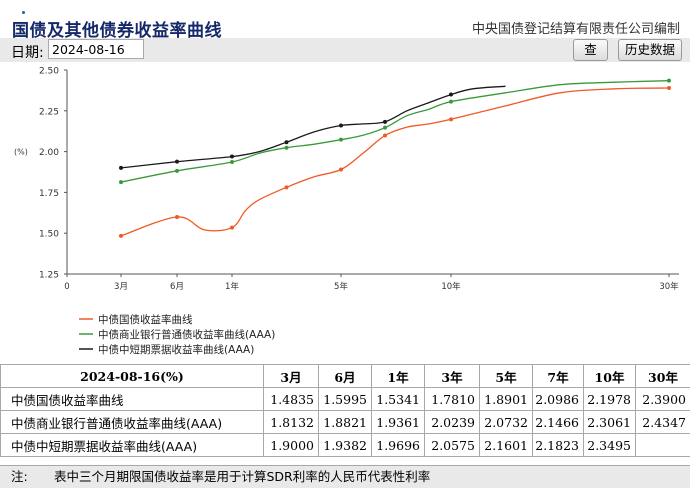 The width and height of the screenshot is (690, 488). I want to click on y-tick-label: 1.50, so click(49, 235).